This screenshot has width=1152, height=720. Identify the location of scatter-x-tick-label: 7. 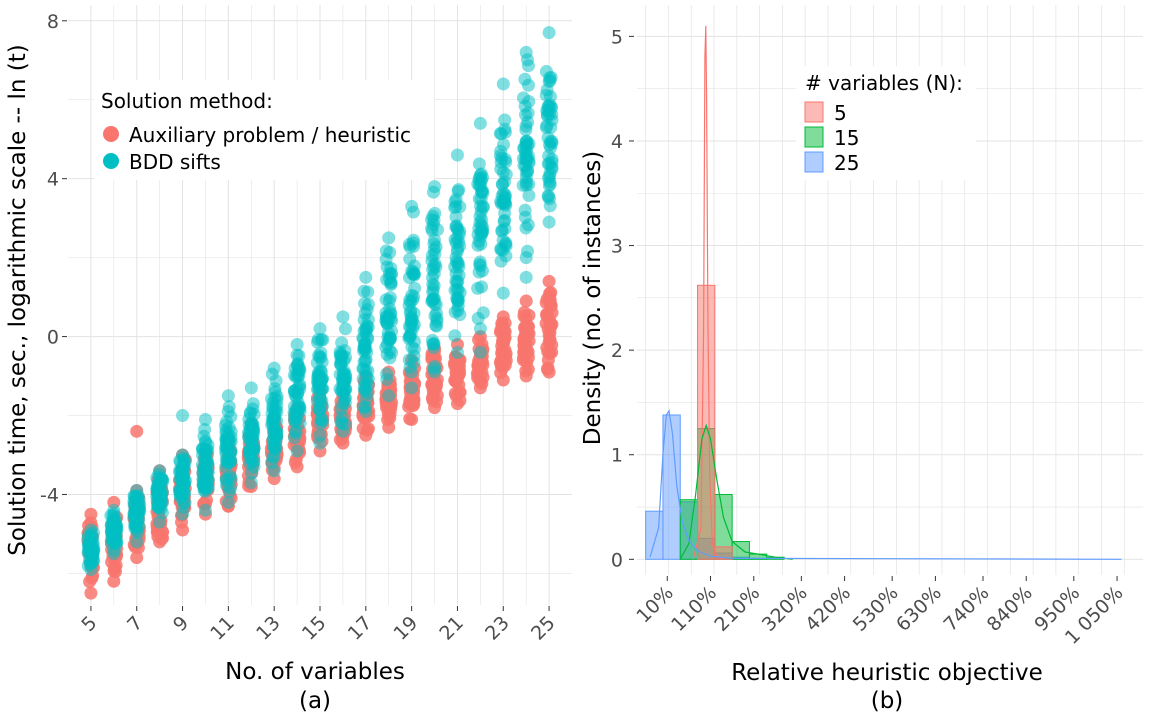
(135, 624).